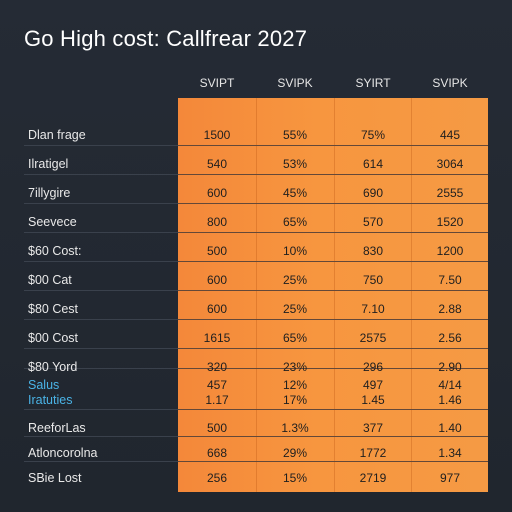  What do you see at coordinates (295, 251) in the screenshot?
I see `table-cell: 10%` at bounding box center [295, 251].